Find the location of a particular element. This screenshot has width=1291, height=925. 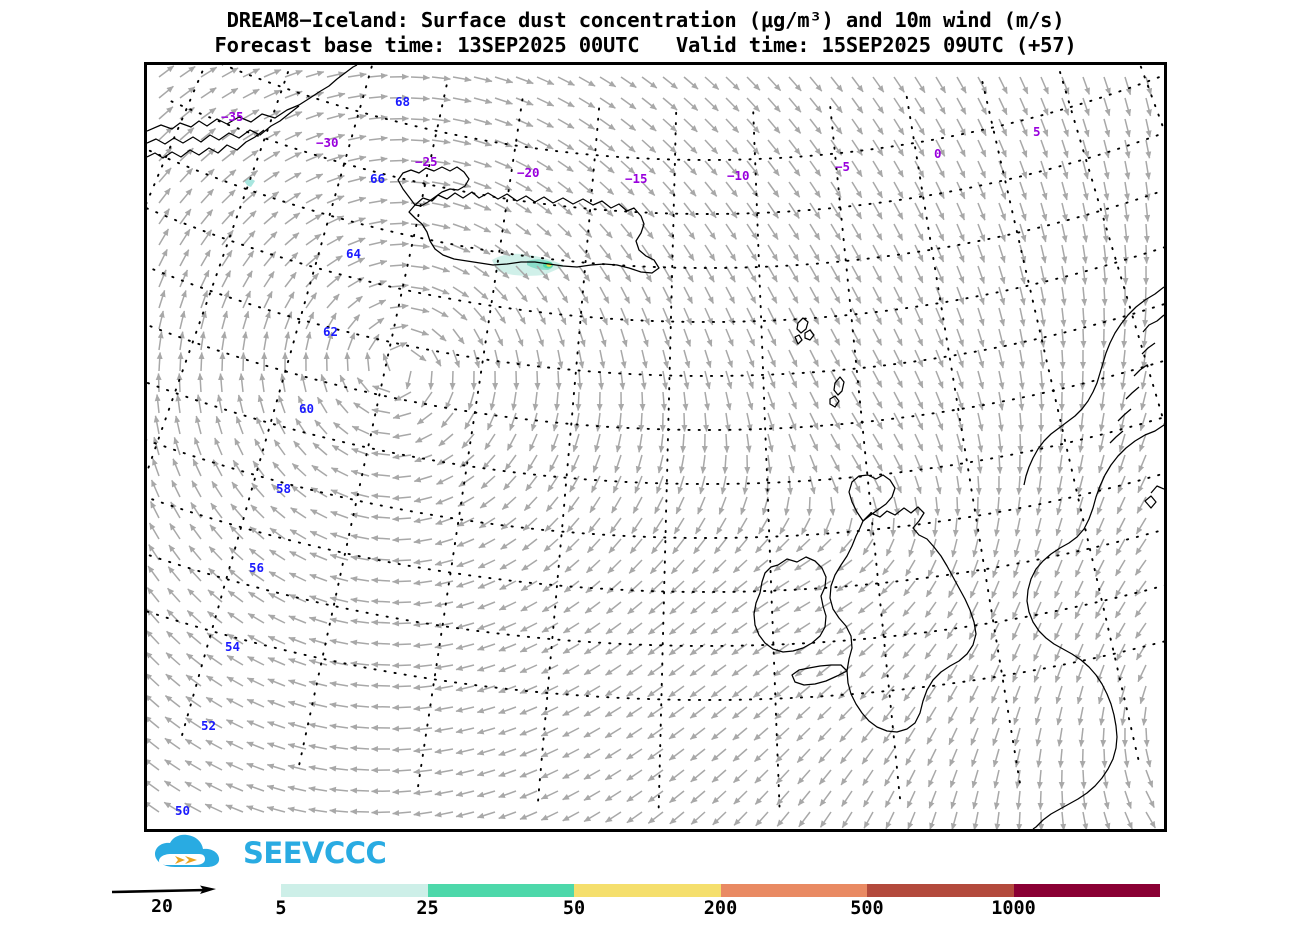

coast-great-britain is located at coordinates (903, 619).